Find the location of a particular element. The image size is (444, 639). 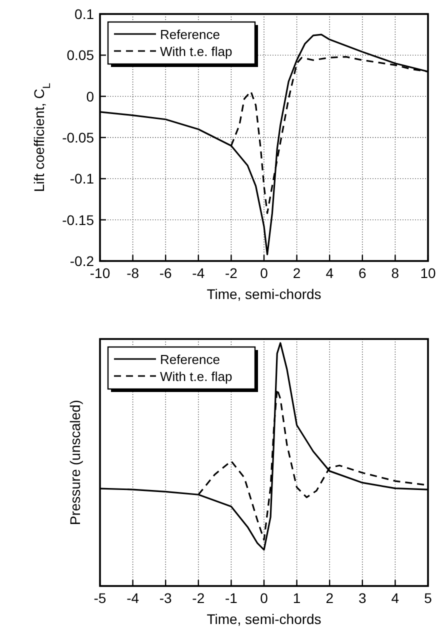

y-tick-label: 0 is located at coordinates (90, 96).